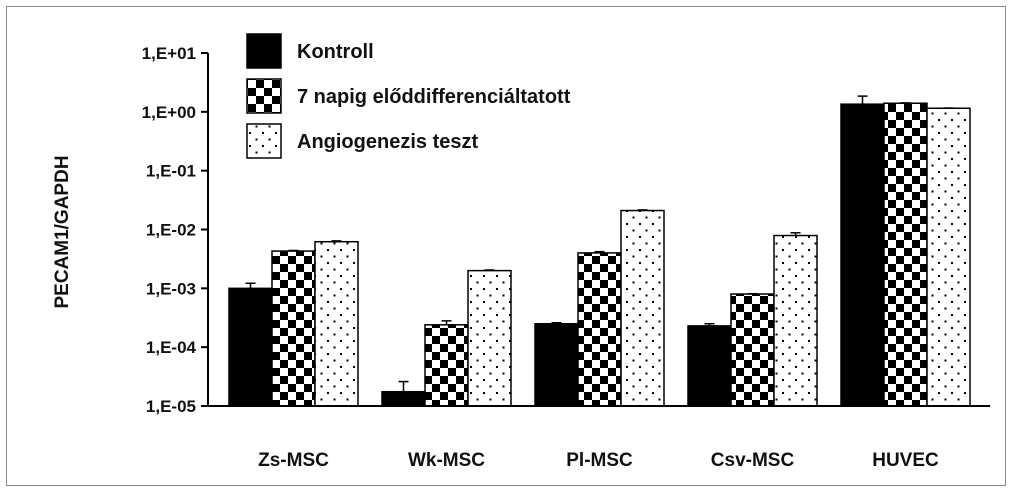 The width and height of the screenshot is (1024, 501). Describe the element at coordinates (403, 398) in the screenshot. I see `bar-wk-msc-solid` at that location.